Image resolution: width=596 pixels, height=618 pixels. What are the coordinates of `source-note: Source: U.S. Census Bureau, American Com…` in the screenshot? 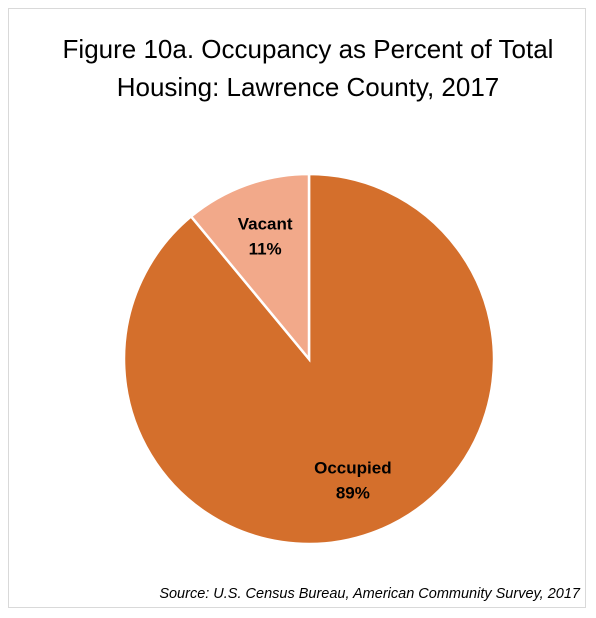 It's located at (369, 594).